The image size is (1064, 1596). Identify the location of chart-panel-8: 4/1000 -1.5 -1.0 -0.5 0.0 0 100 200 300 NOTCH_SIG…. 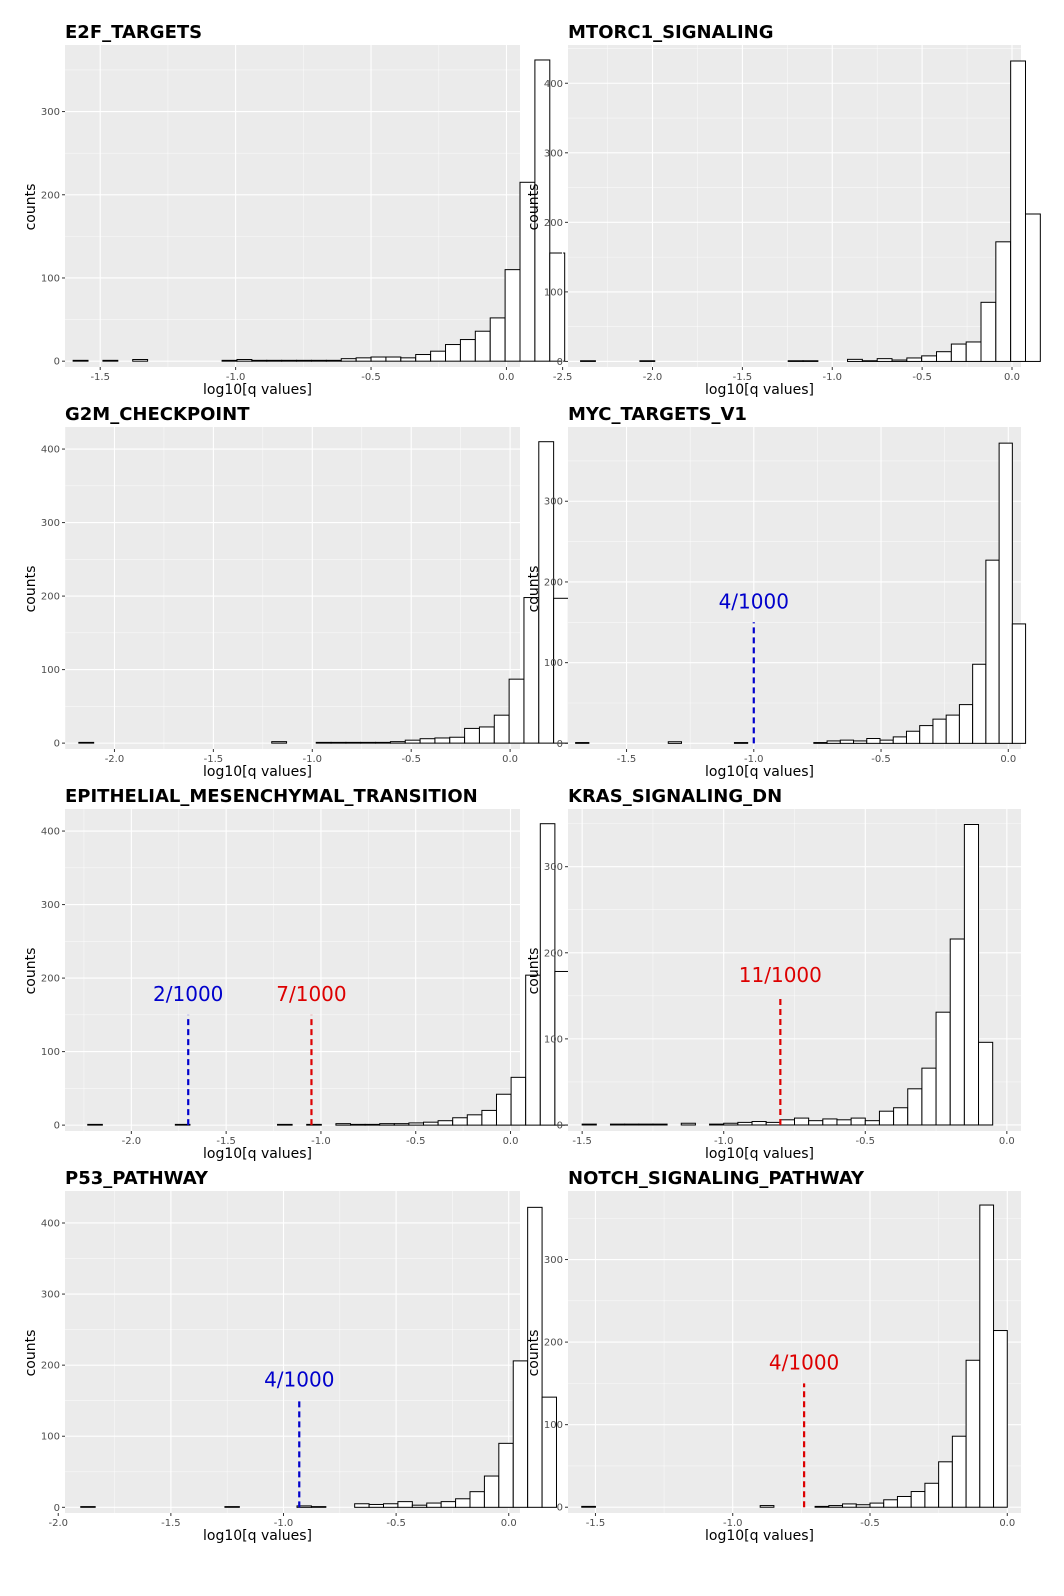
(773, 1356).